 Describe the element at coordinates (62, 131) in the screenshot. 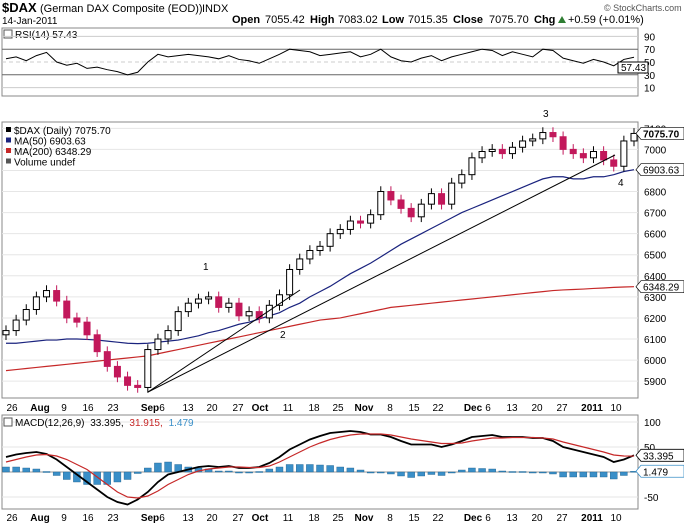

I see `legend-entry: $DAX (Daily) 7075.70` at that location.